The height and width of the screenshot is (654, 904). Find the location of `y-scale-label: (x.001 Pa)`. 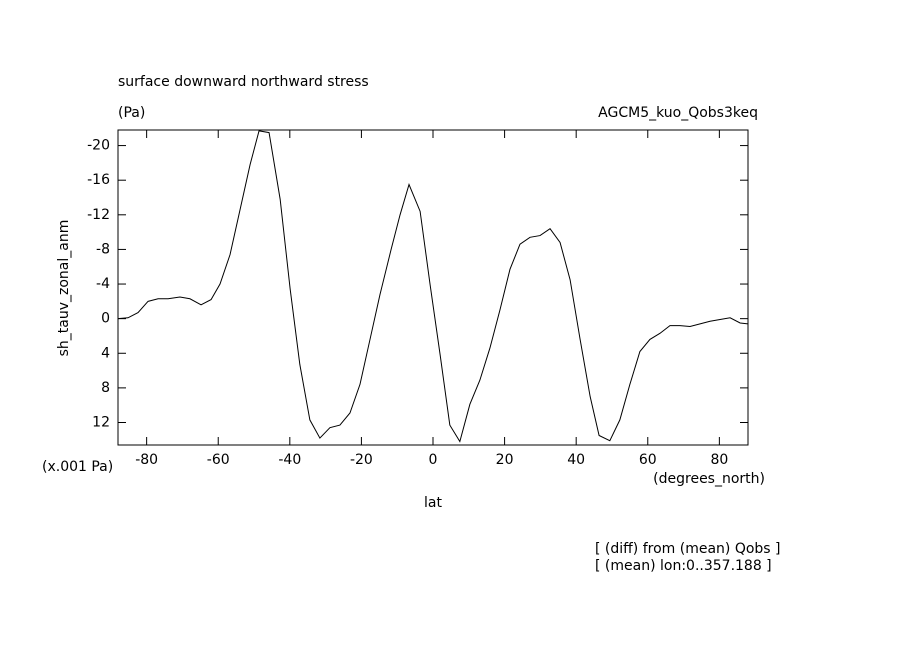

y-scale-label: (x.001 Pa) is located at coordinates (77, 467).